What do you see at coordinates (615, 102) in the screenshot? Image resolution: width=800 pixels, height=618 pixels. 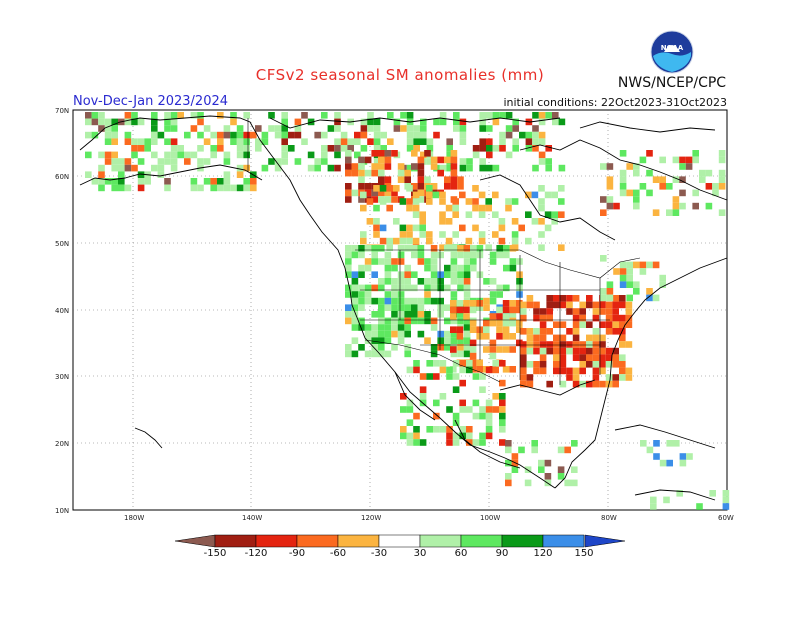 I see `initial-conditions: initial conditions: 22Oct2023-31Oct2023` at bounding box center [615, 102].